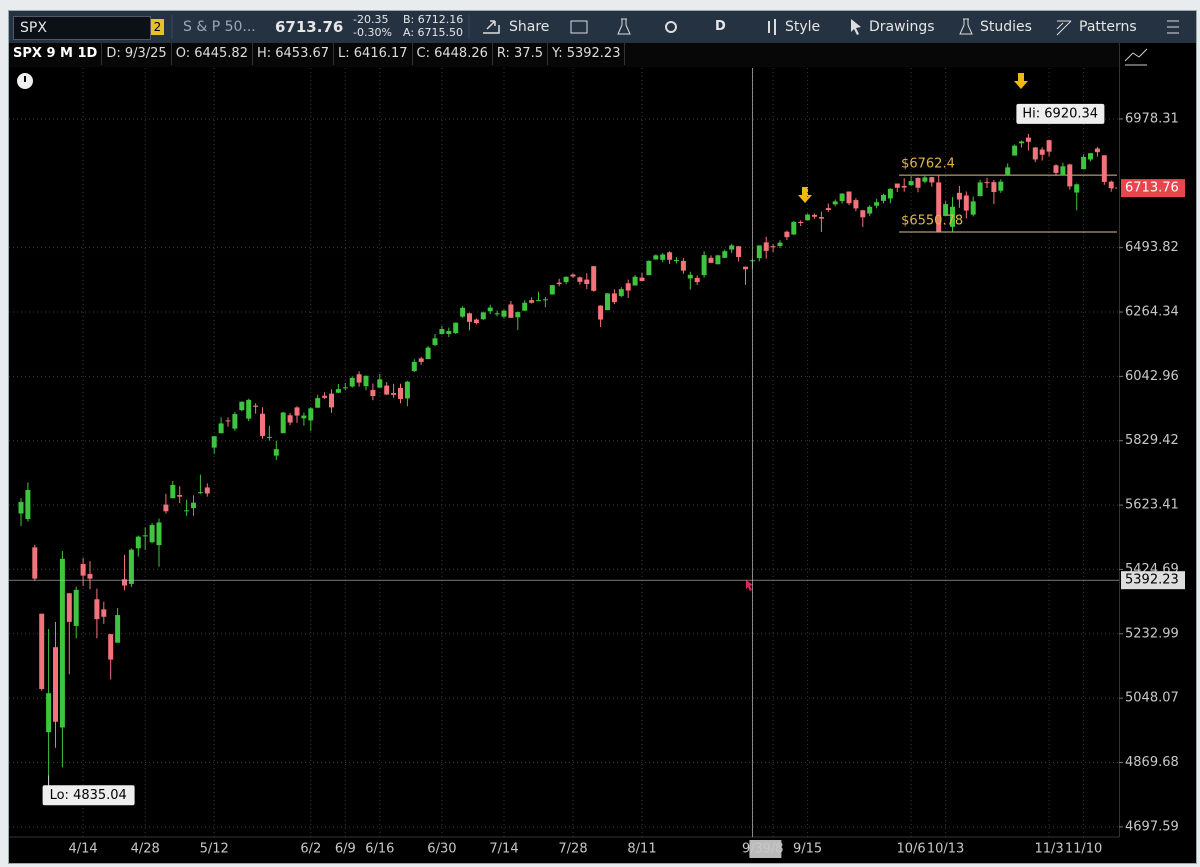 The width and height of the screenshot is (1200, 867). I want to click on x-tick-label: 7/14, so click(503, 849).